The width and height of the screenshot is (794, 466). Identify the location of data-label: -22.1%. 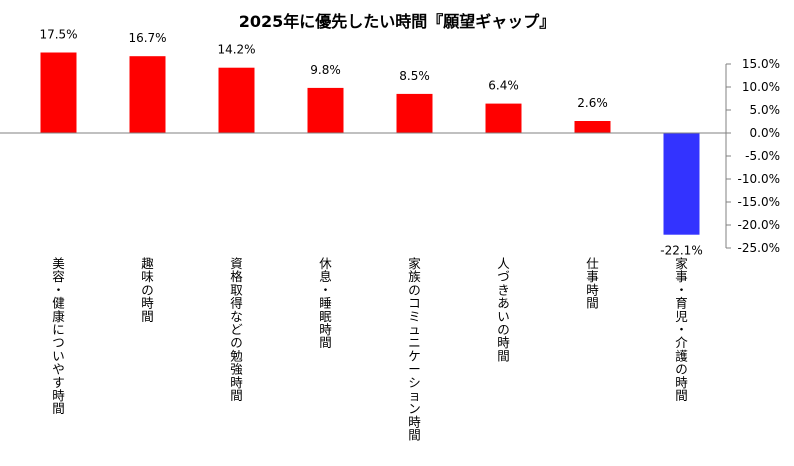
(681, 251).